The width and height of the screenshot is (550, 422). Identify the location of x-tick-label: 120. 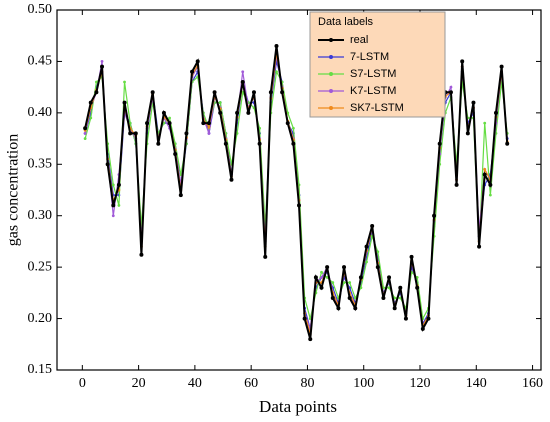
(420, 383).